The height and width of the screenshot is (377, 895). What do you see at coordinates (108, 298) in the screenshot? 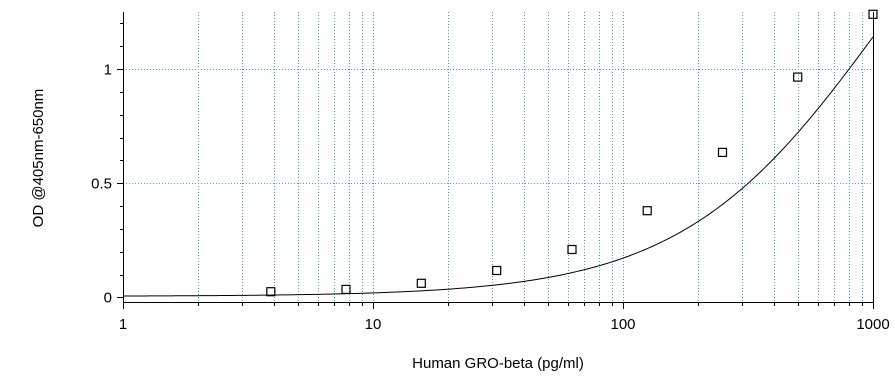
I see `y-tick-label: 0` at bounding box center [108, 298].